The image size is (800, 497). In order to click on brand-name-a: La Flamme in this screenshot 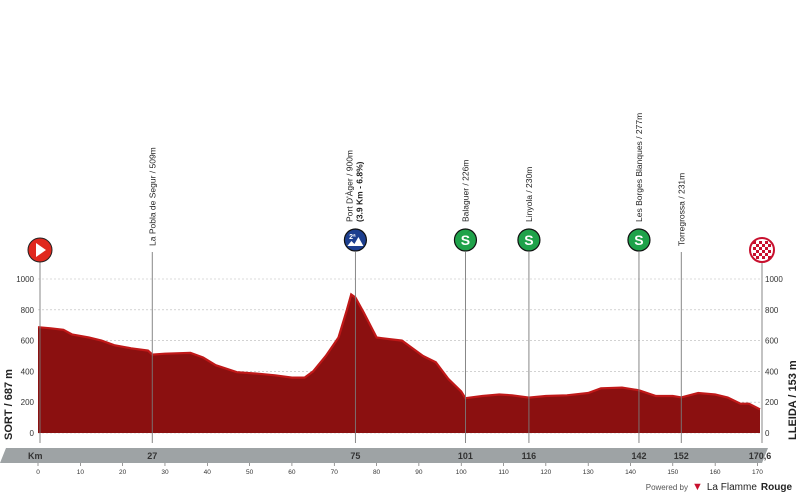, I will do `click(731, 487)`.